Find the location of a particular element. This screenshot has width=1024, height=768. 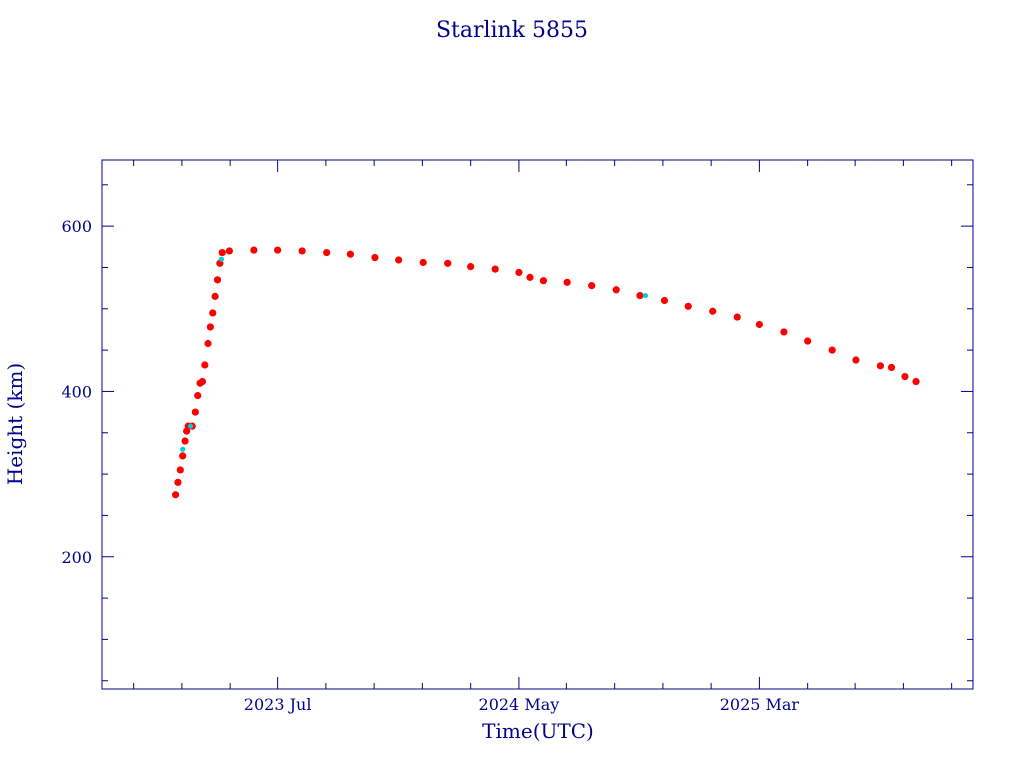

x-tick-label: 2024 May is located at coordinates (519, 704).